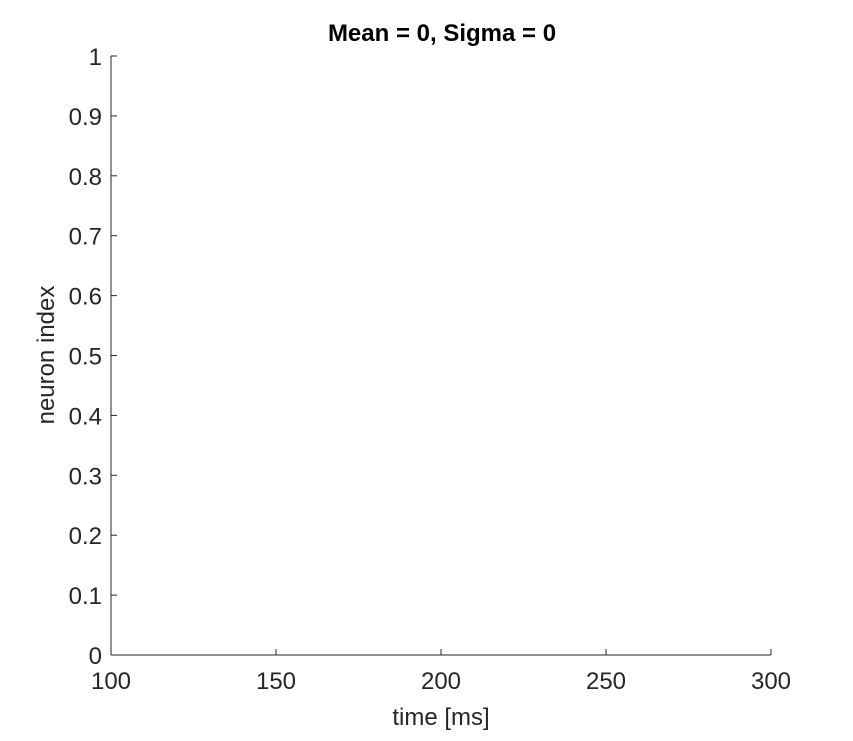 This screenshot has width=853, height=741. I want to click on y-tick-label: 0.7, so click(85, 237).